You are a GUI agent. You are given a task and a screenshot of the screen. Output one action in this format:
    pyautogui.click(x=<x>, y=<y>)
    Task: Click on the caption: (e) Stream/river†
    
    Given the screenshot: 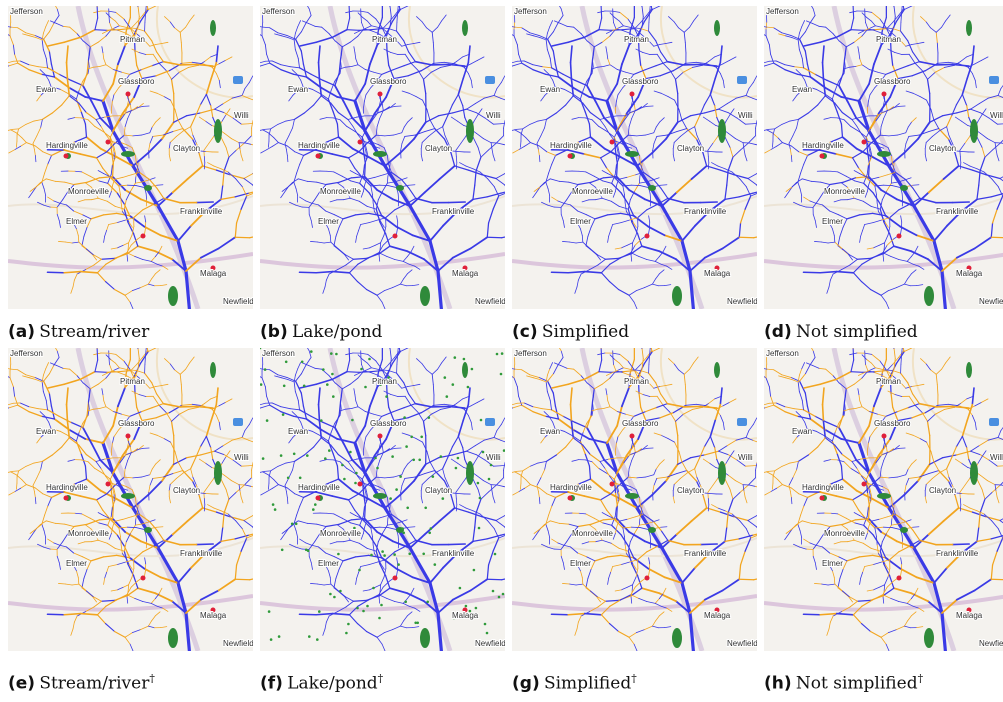 What is the action you would take?
    pyautogui.click(x=81, y=683)
    